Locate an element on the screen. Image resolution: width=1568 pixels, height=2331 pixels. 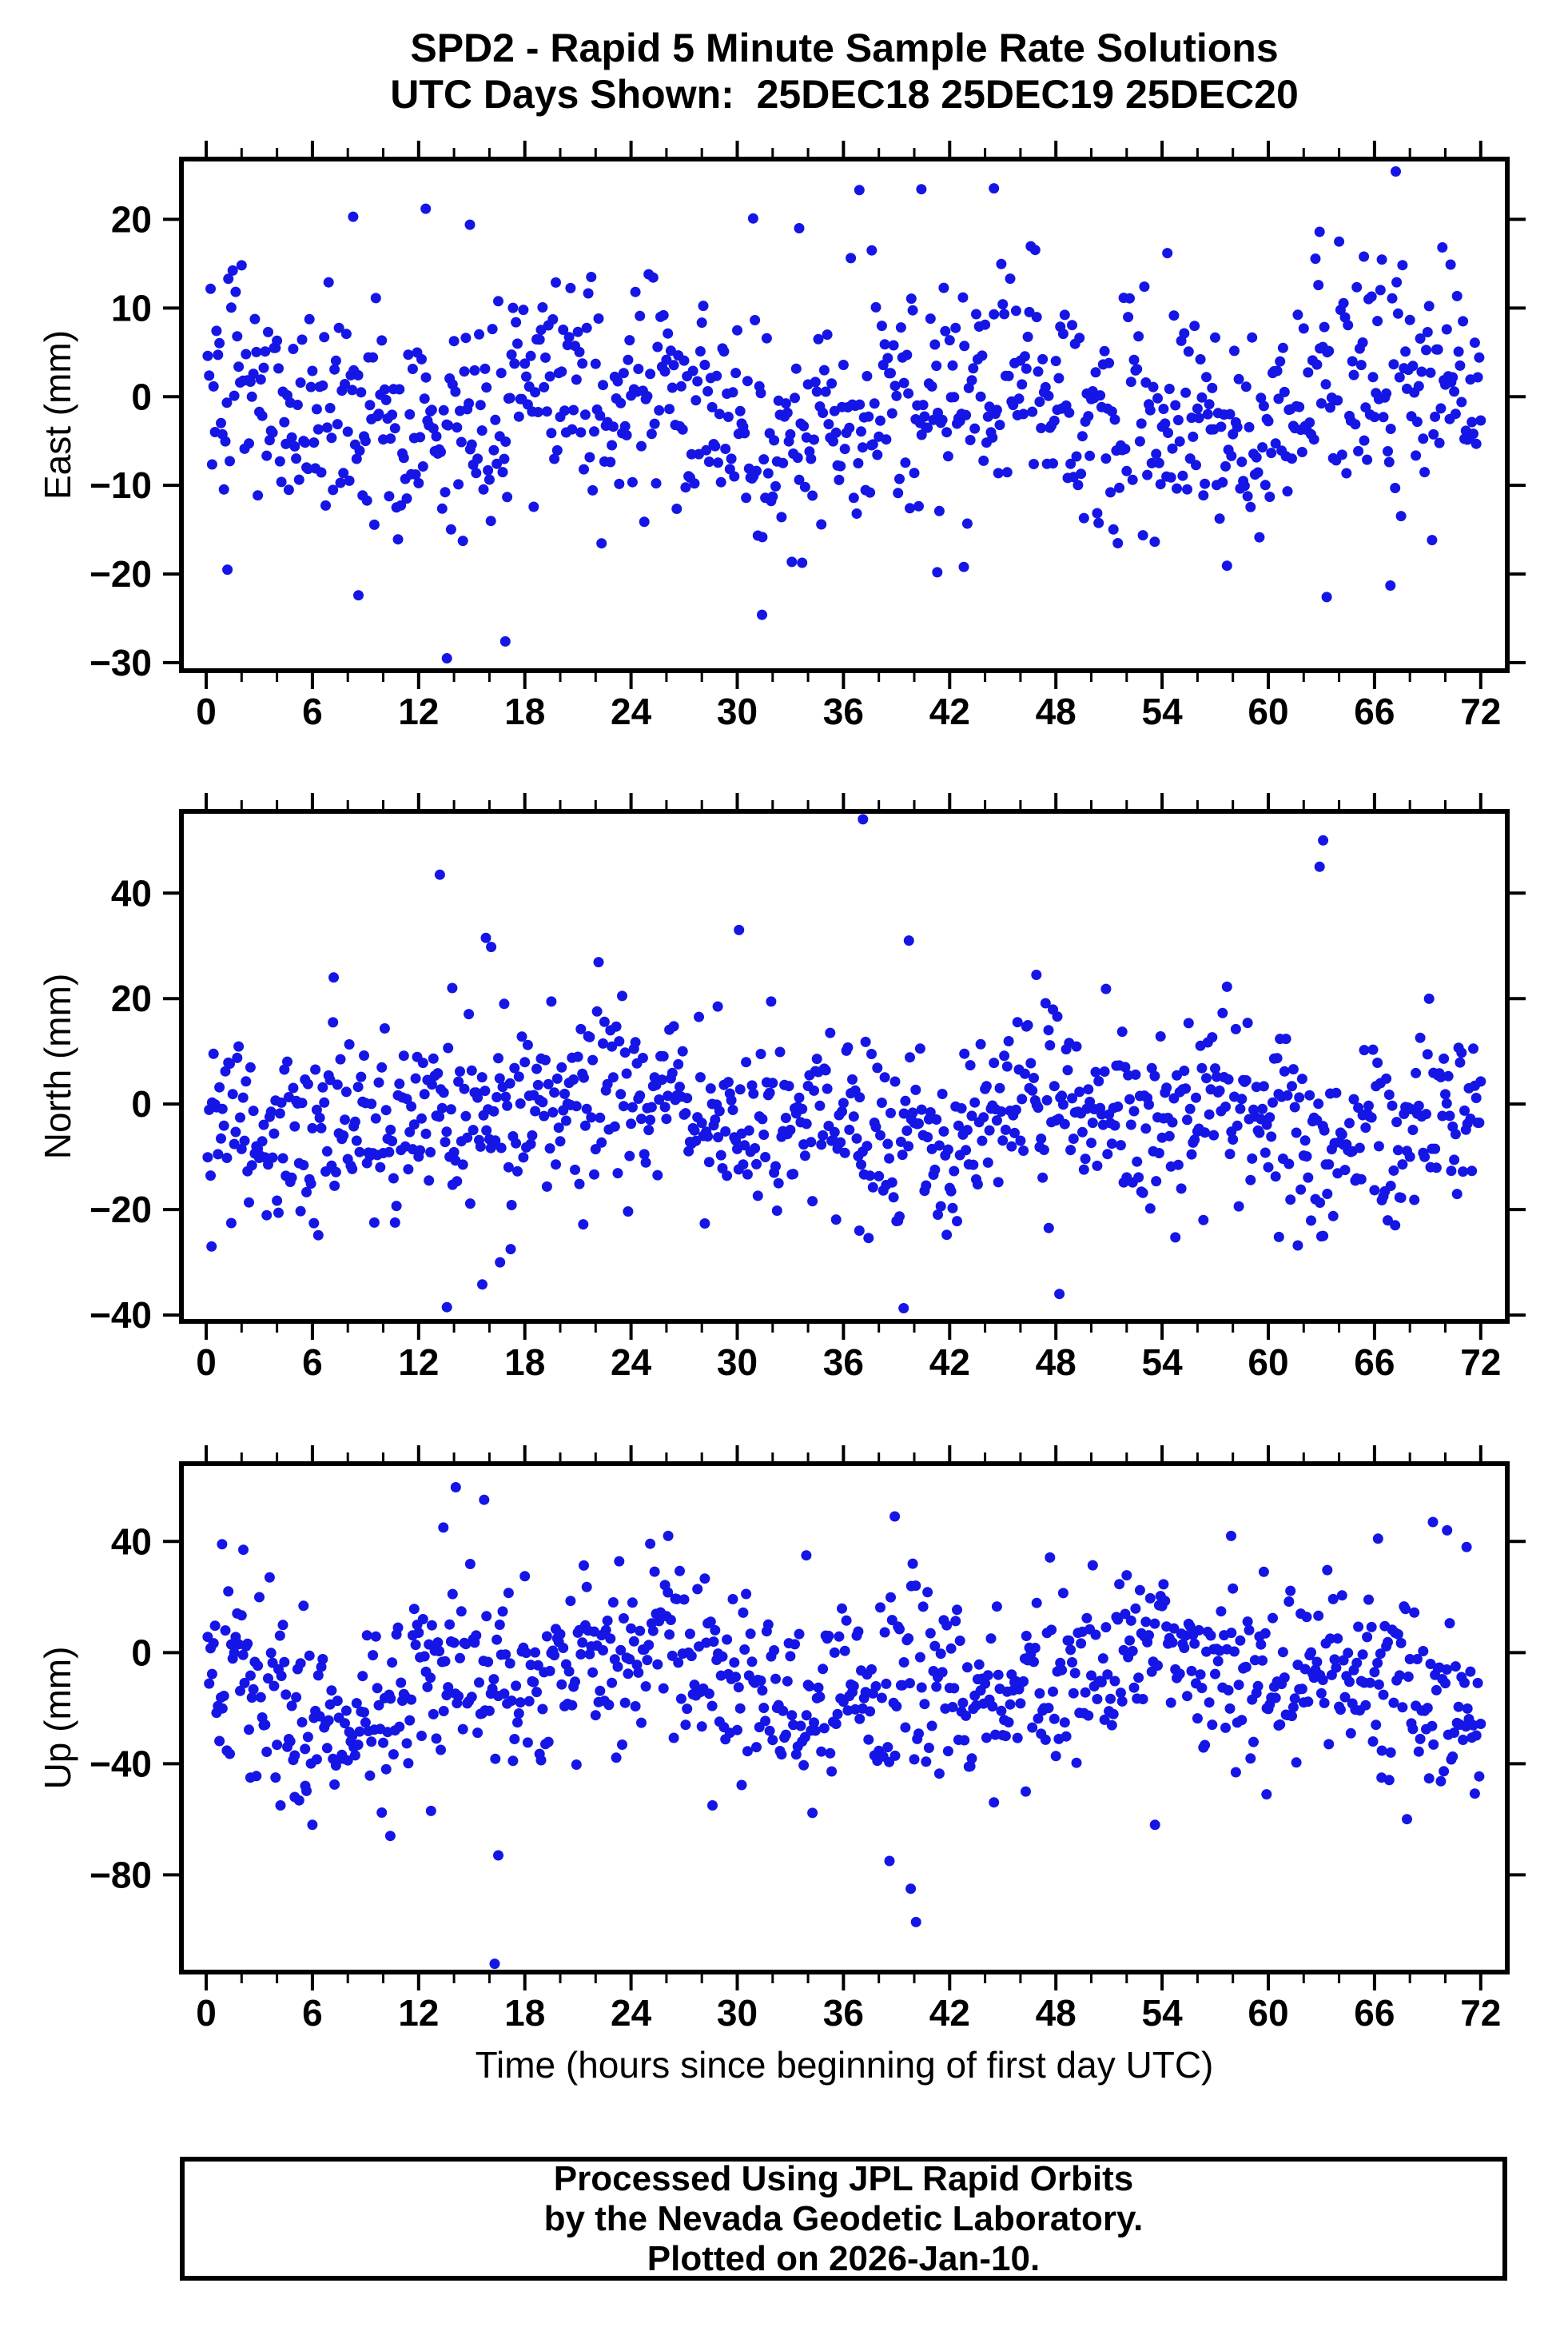
north-x-tick-label: 72 is located at coordinates (1480, 1362).